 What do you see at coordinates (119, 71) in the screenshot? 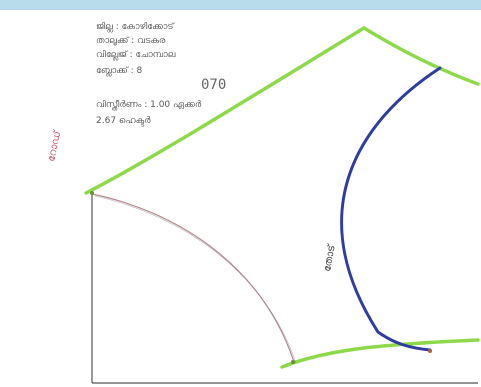
I see `note-line-4: ബ്ലോക്ക് : 8` at bounding box center [119, 71].